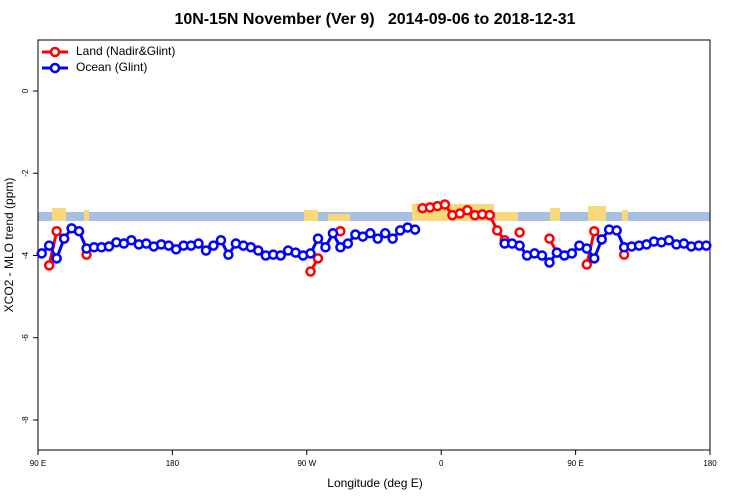  What do you see at coordinates (25, 420) in the screenshot?
I see `y-tick-label: -8` at bounding box center [25, 420].